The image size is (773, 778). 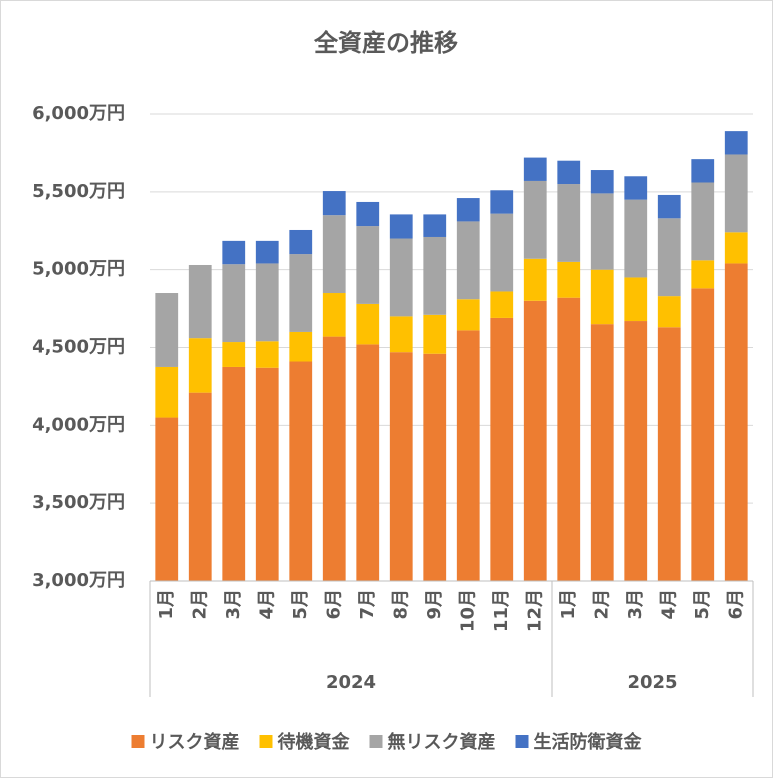 What do you see at coordinates (351, 682) in the screenshot?
I see `group-label: 2024` at bounding box center [351, 682].